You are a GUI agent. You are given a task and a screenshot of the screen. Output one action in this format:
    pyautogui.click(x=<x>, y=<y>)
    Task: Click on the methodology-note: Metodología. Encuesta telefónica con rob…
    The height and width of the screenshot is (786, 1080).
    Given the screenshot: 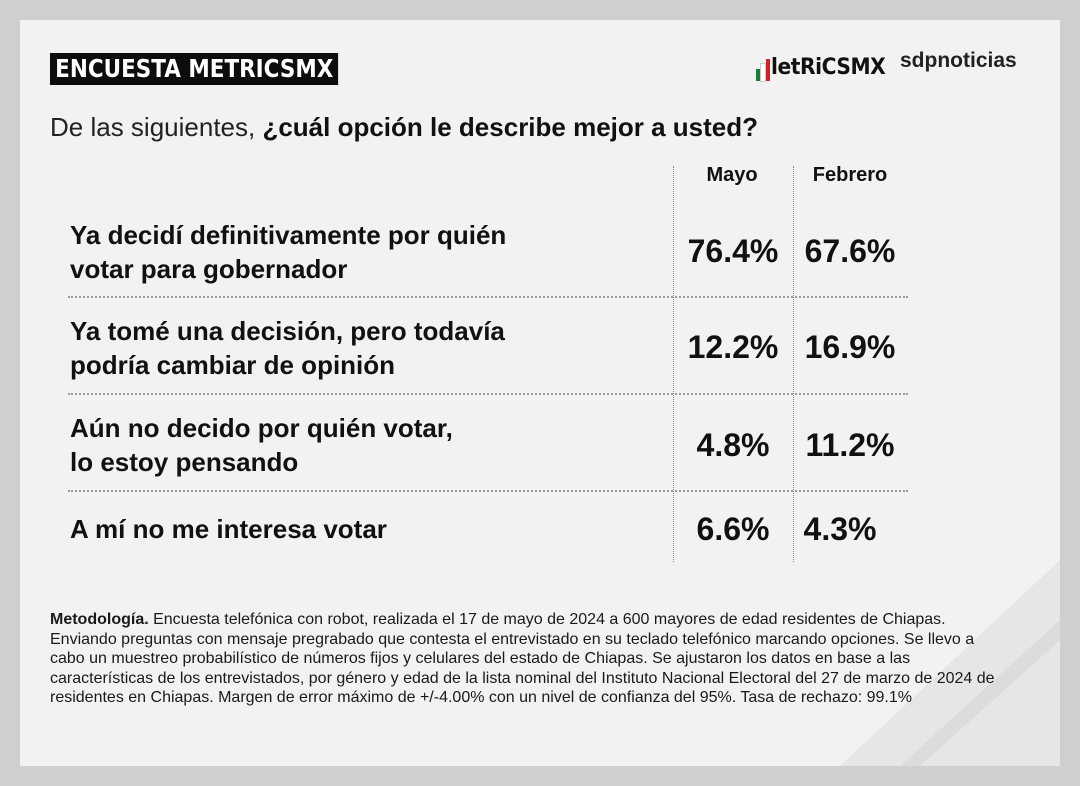 What is the action you would take?
    pyautogui.click(x=530, y=659)
    